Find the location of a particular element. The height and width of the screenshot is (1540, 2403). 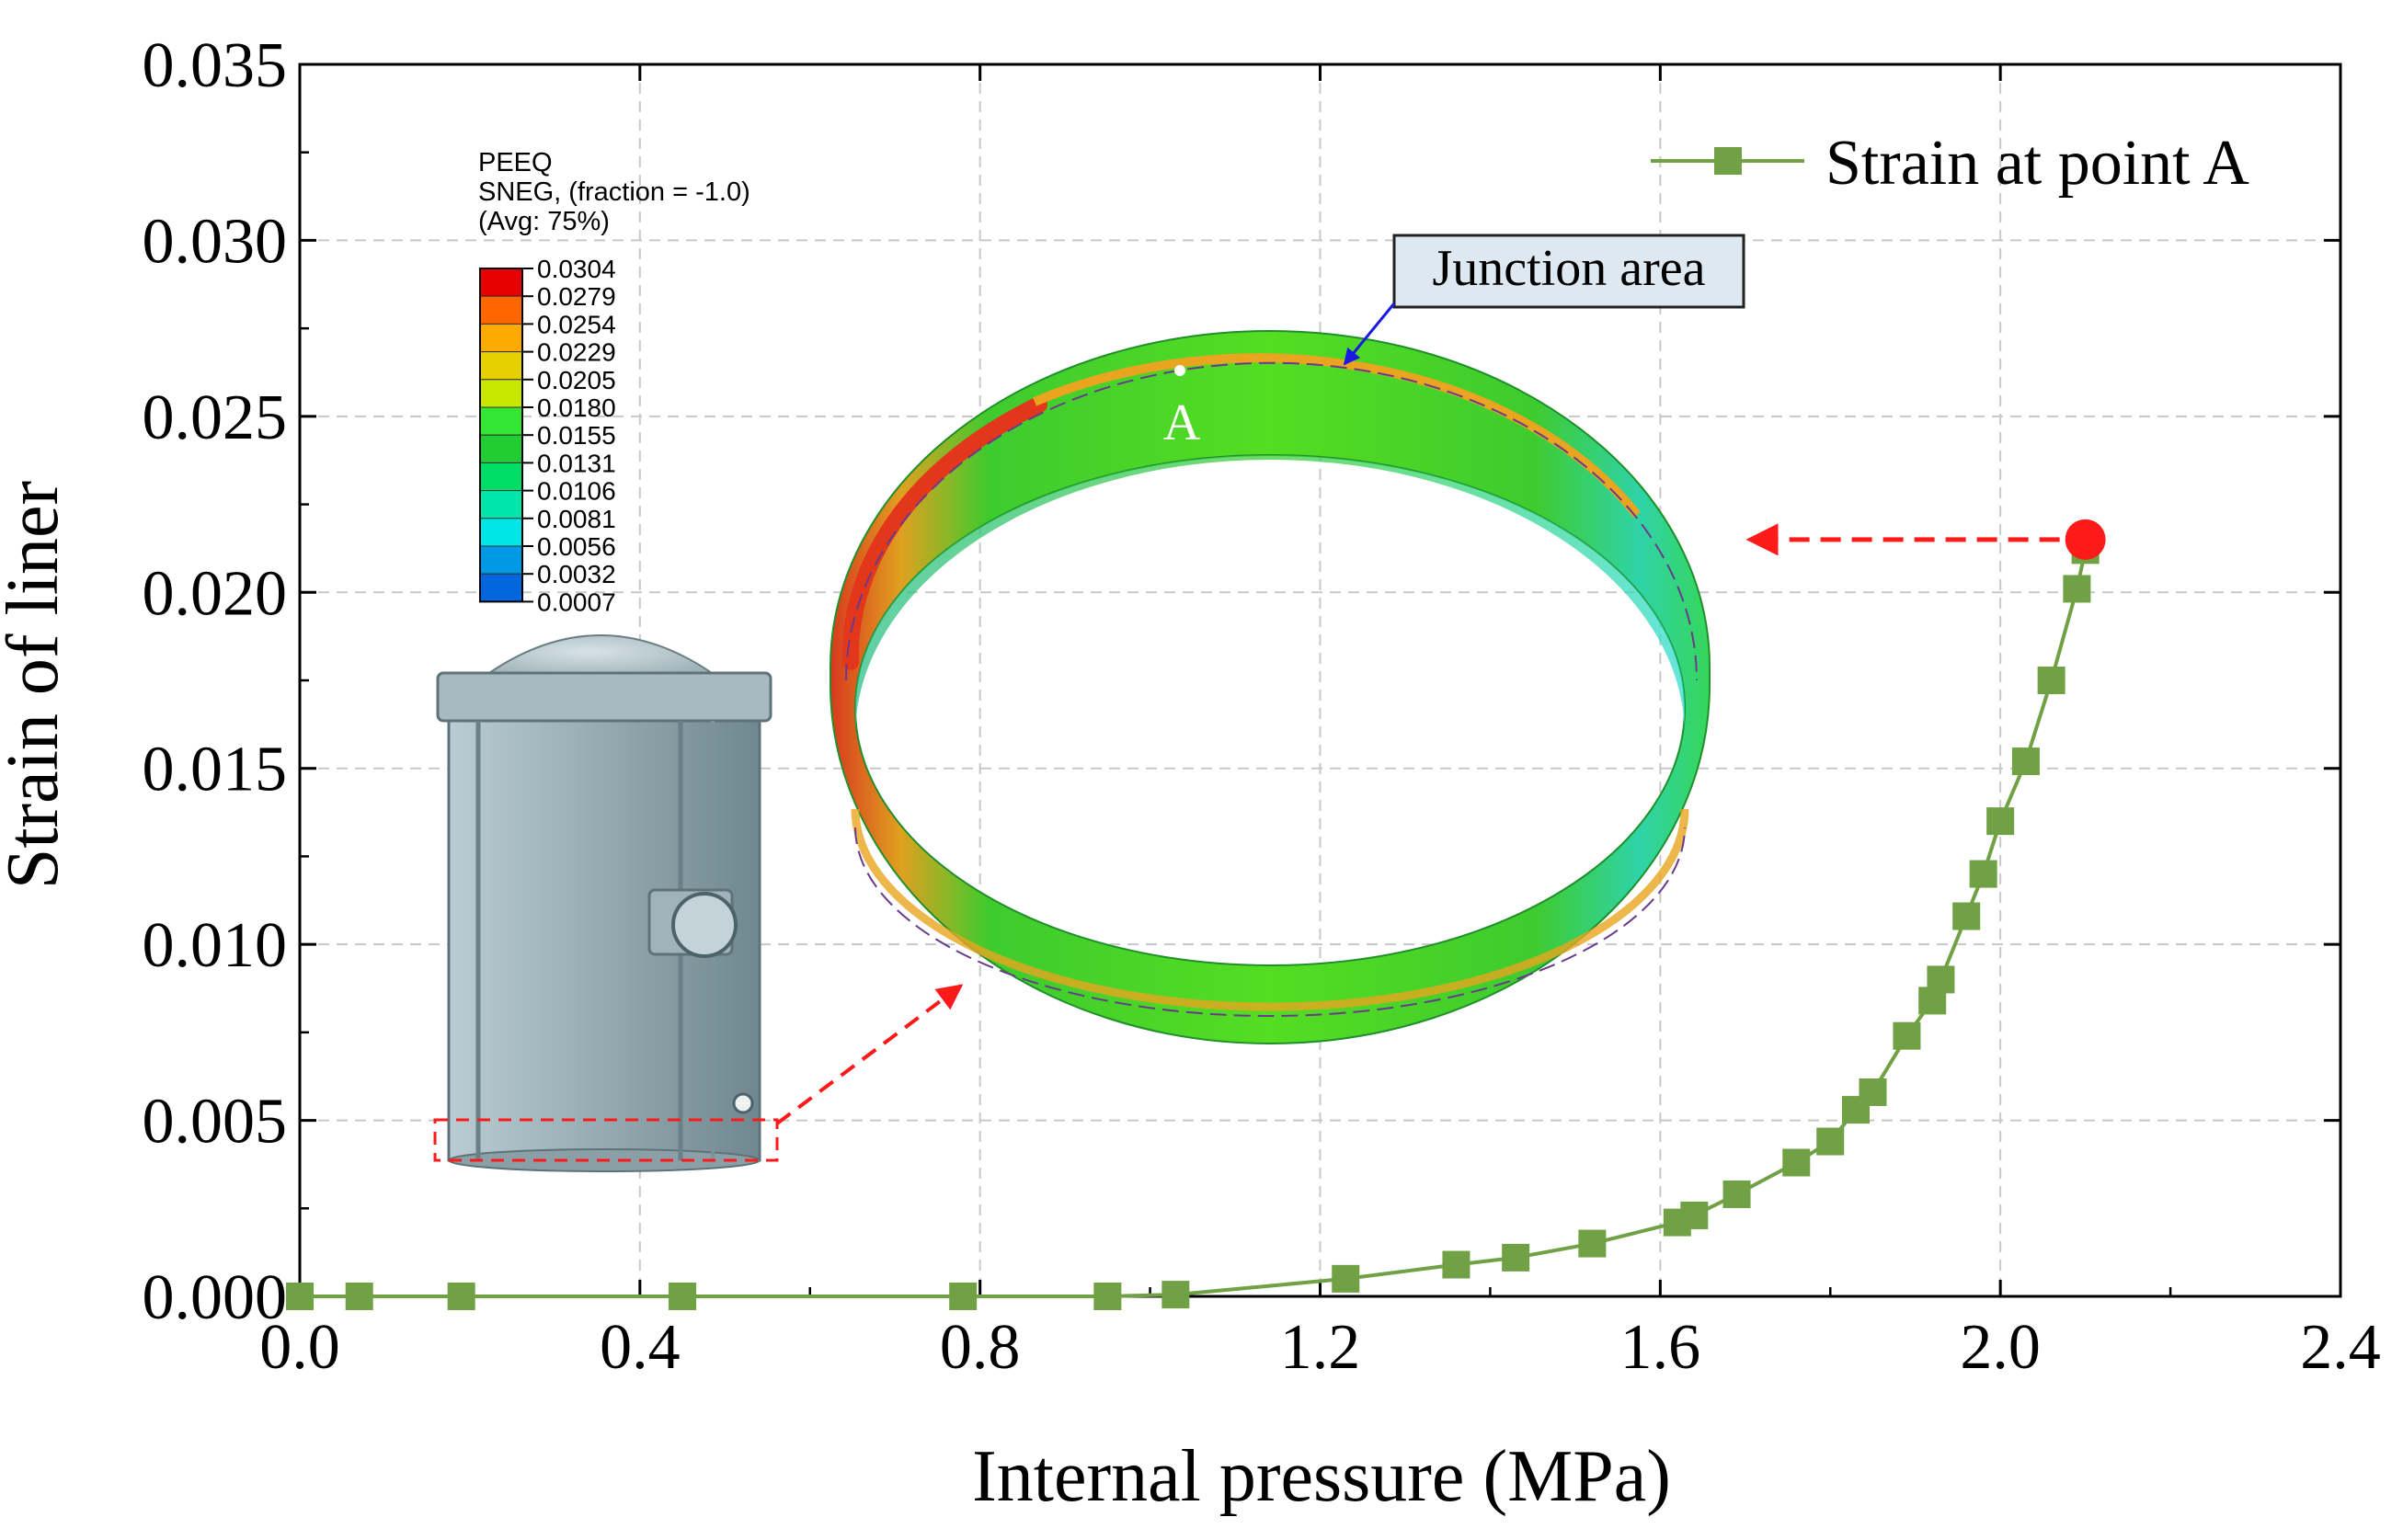

legend-label: Strain at point A is located at coordinates (2037, 163).